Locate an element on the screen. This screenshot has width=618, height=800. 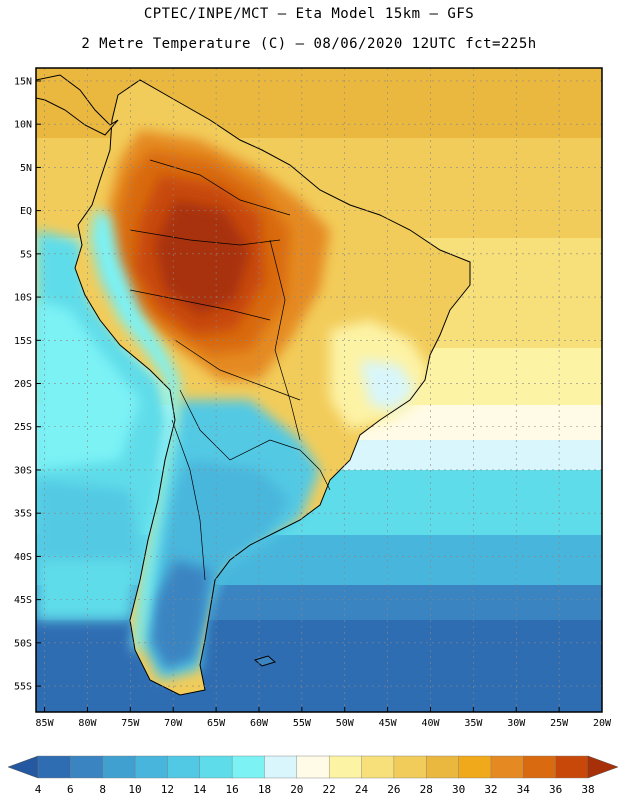
colorbar-label: 12 is located at coordinates (167, 789).